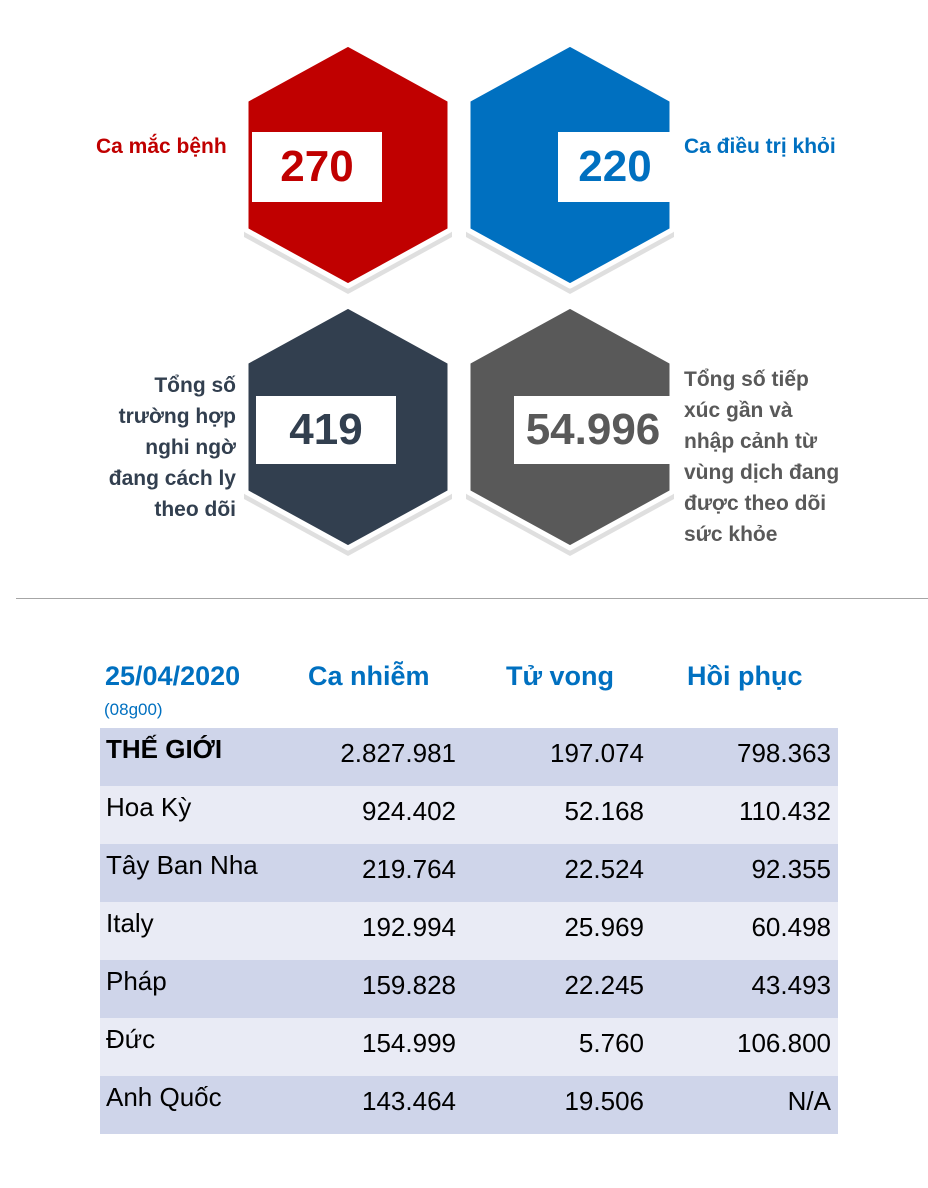  Describe the element at coordinates (755, 503) in the screenshot. I see `monitored-label-line: được theo dõi` at that location.